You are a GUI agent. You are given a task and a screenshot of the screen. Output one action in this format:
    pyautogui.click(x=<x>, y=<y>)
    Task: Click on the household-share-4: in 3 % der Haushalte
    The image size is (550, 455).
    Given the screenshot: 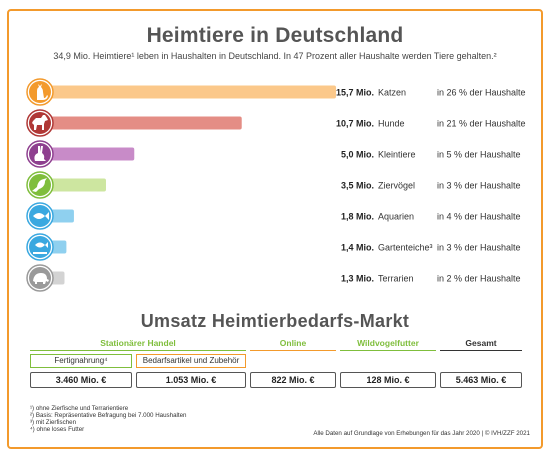 What is the action you would take?
    pyautogui.click(x=479, y=186)
    